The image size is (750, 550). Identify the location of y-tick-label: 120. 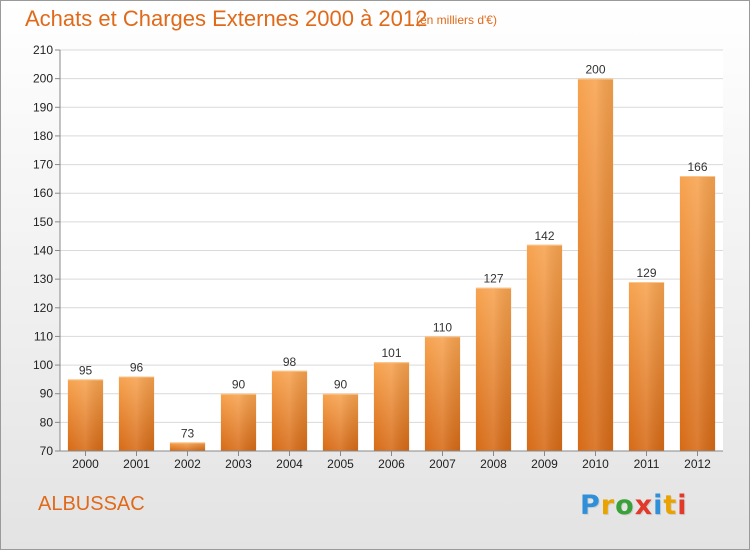
(43, 308).